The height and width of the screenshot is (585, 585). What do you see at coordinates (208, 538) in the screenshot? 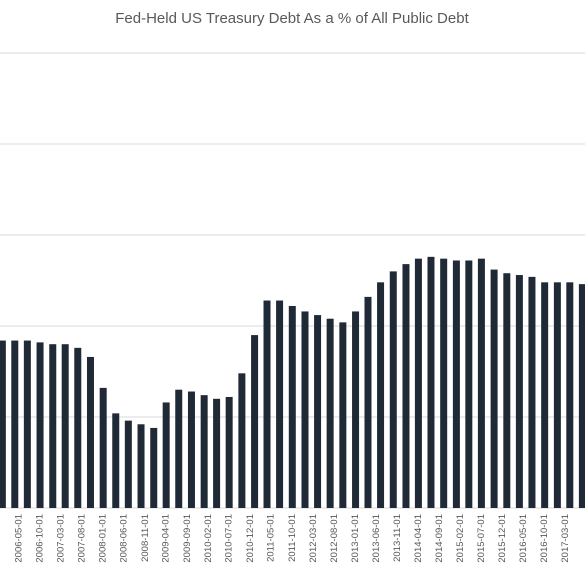
I see `x-tick-label: 2010-02-01` at bounding box center [208, 538].